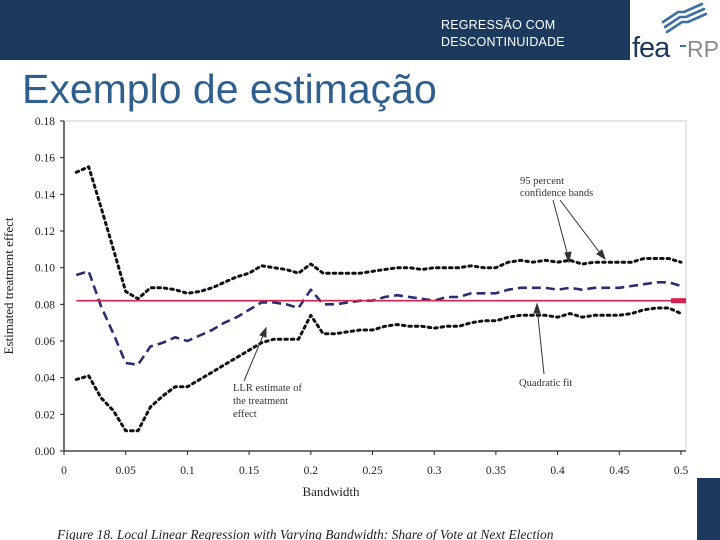 The height and width of the screenshot is (540, 720). Describe the element at coordinates (545, 383) in the screenshot. I see `annotation-quadratic-fit: Quadratic fit` at that location.